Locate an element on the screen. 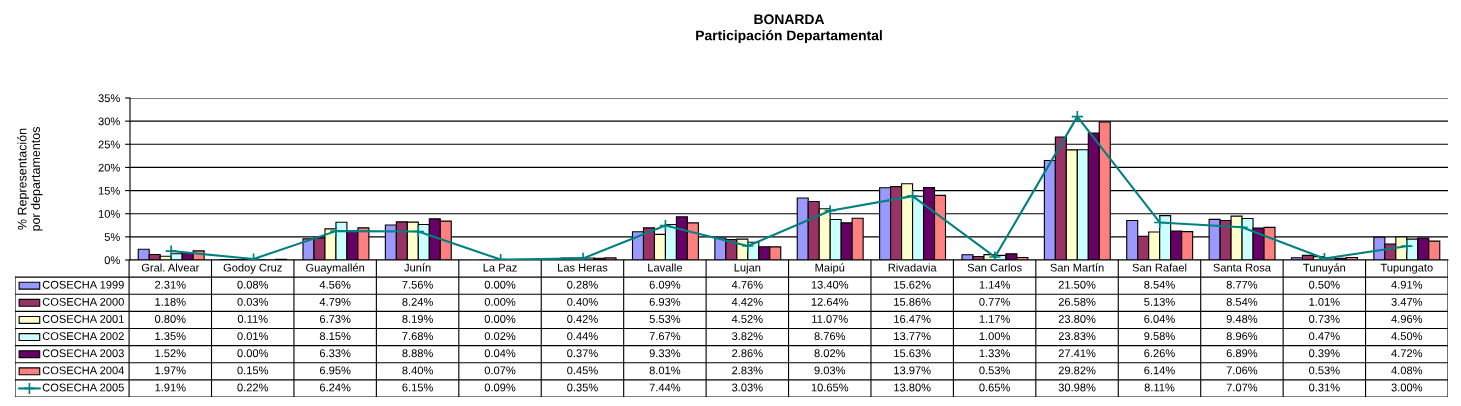 This screenshot has height=406, width=1461. data-label: 0.53% is located at coordinates (1324, 370).